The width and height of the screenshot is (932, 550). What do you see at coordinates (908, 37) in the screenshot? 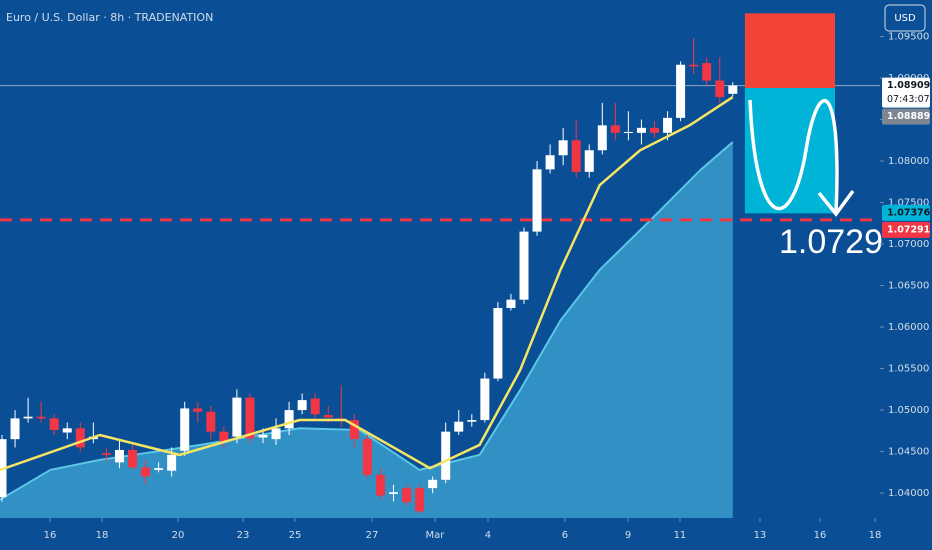
I see `y-tick-label: 1.09500` at bounding box center [908, 37].